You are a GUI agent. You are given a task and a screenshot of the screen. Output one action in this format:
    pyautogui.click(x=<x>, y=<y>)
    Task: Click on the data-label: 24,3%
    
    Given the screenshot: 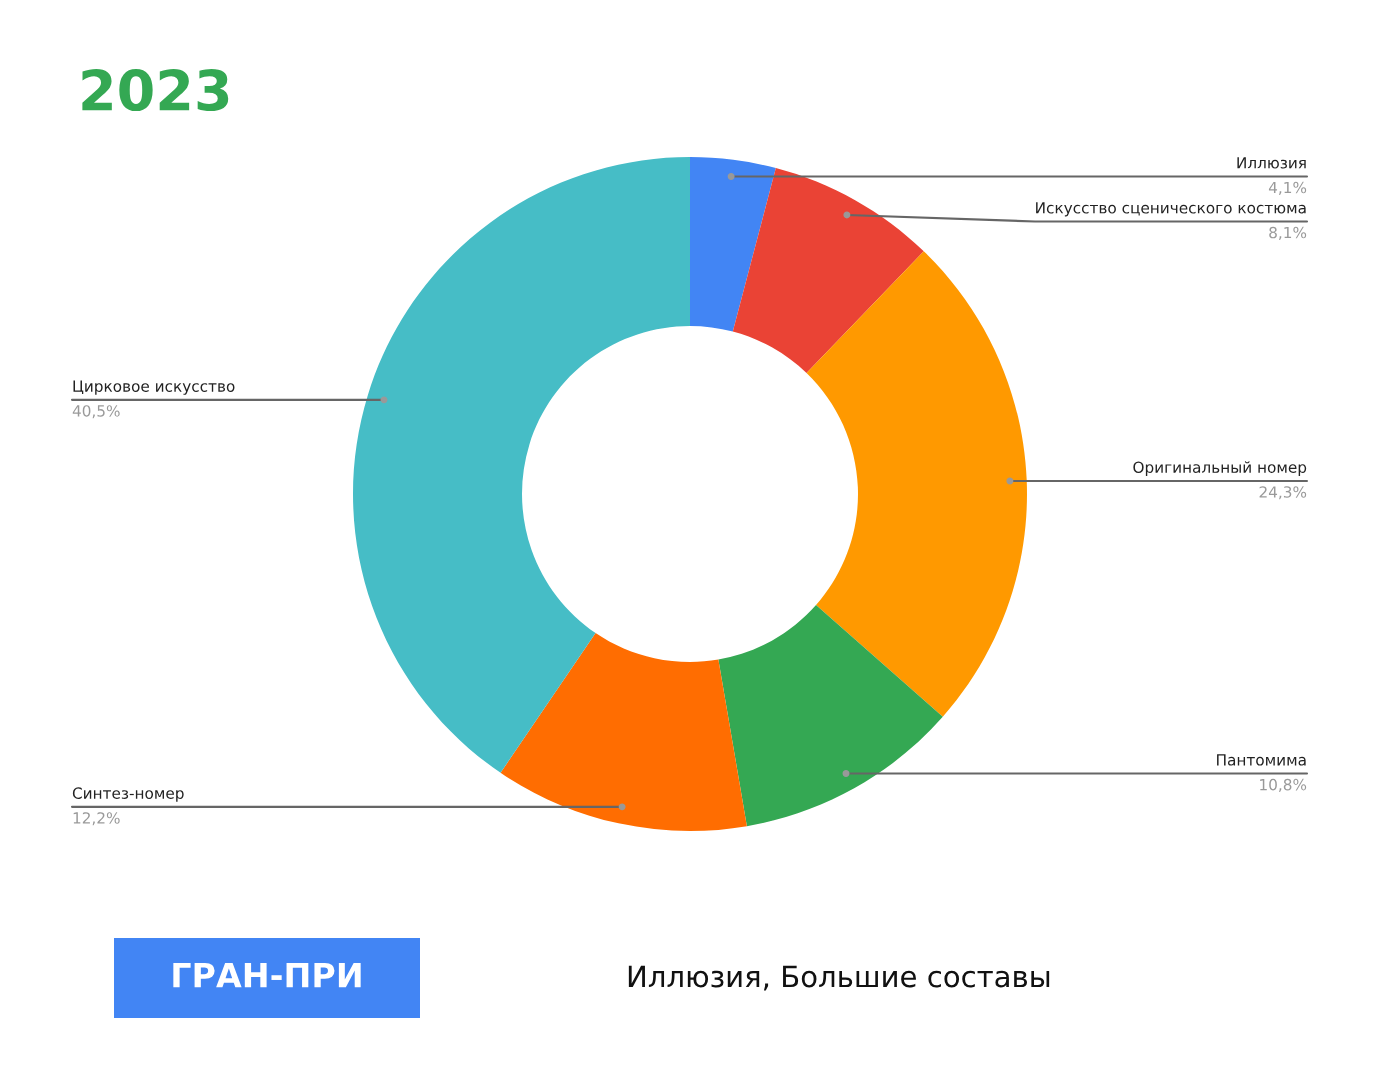 What is the action you would take?
    pyautogui.click(x=1283, y=493)
    